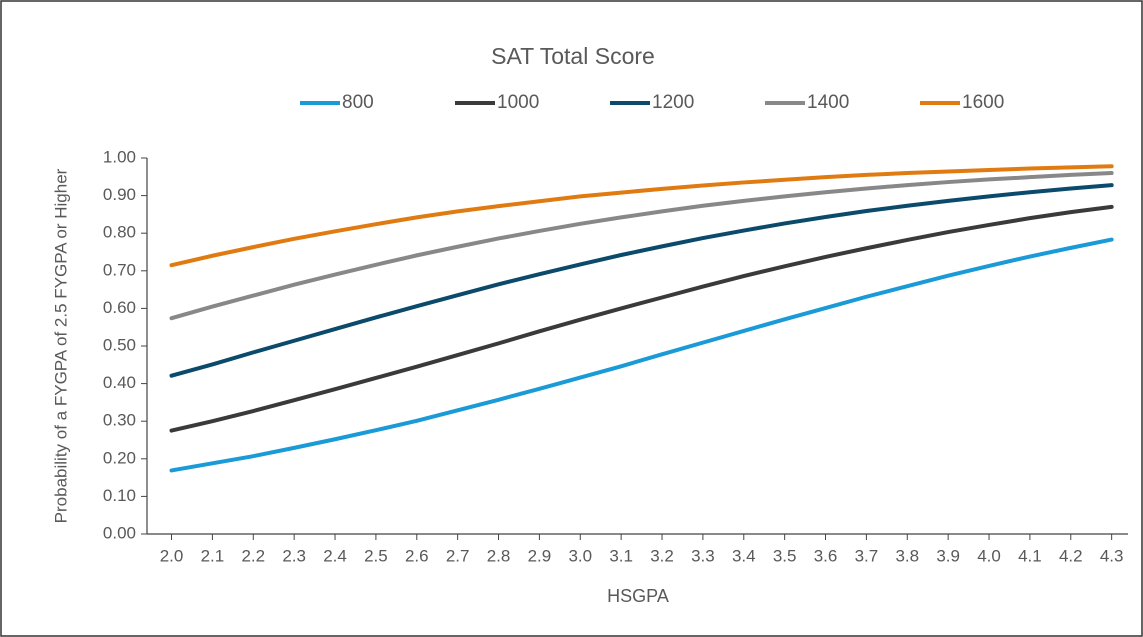 The width and height of the screenshot is (1143, 637). I want to click on x-tick-label: 4.1, so click(1030, 555).